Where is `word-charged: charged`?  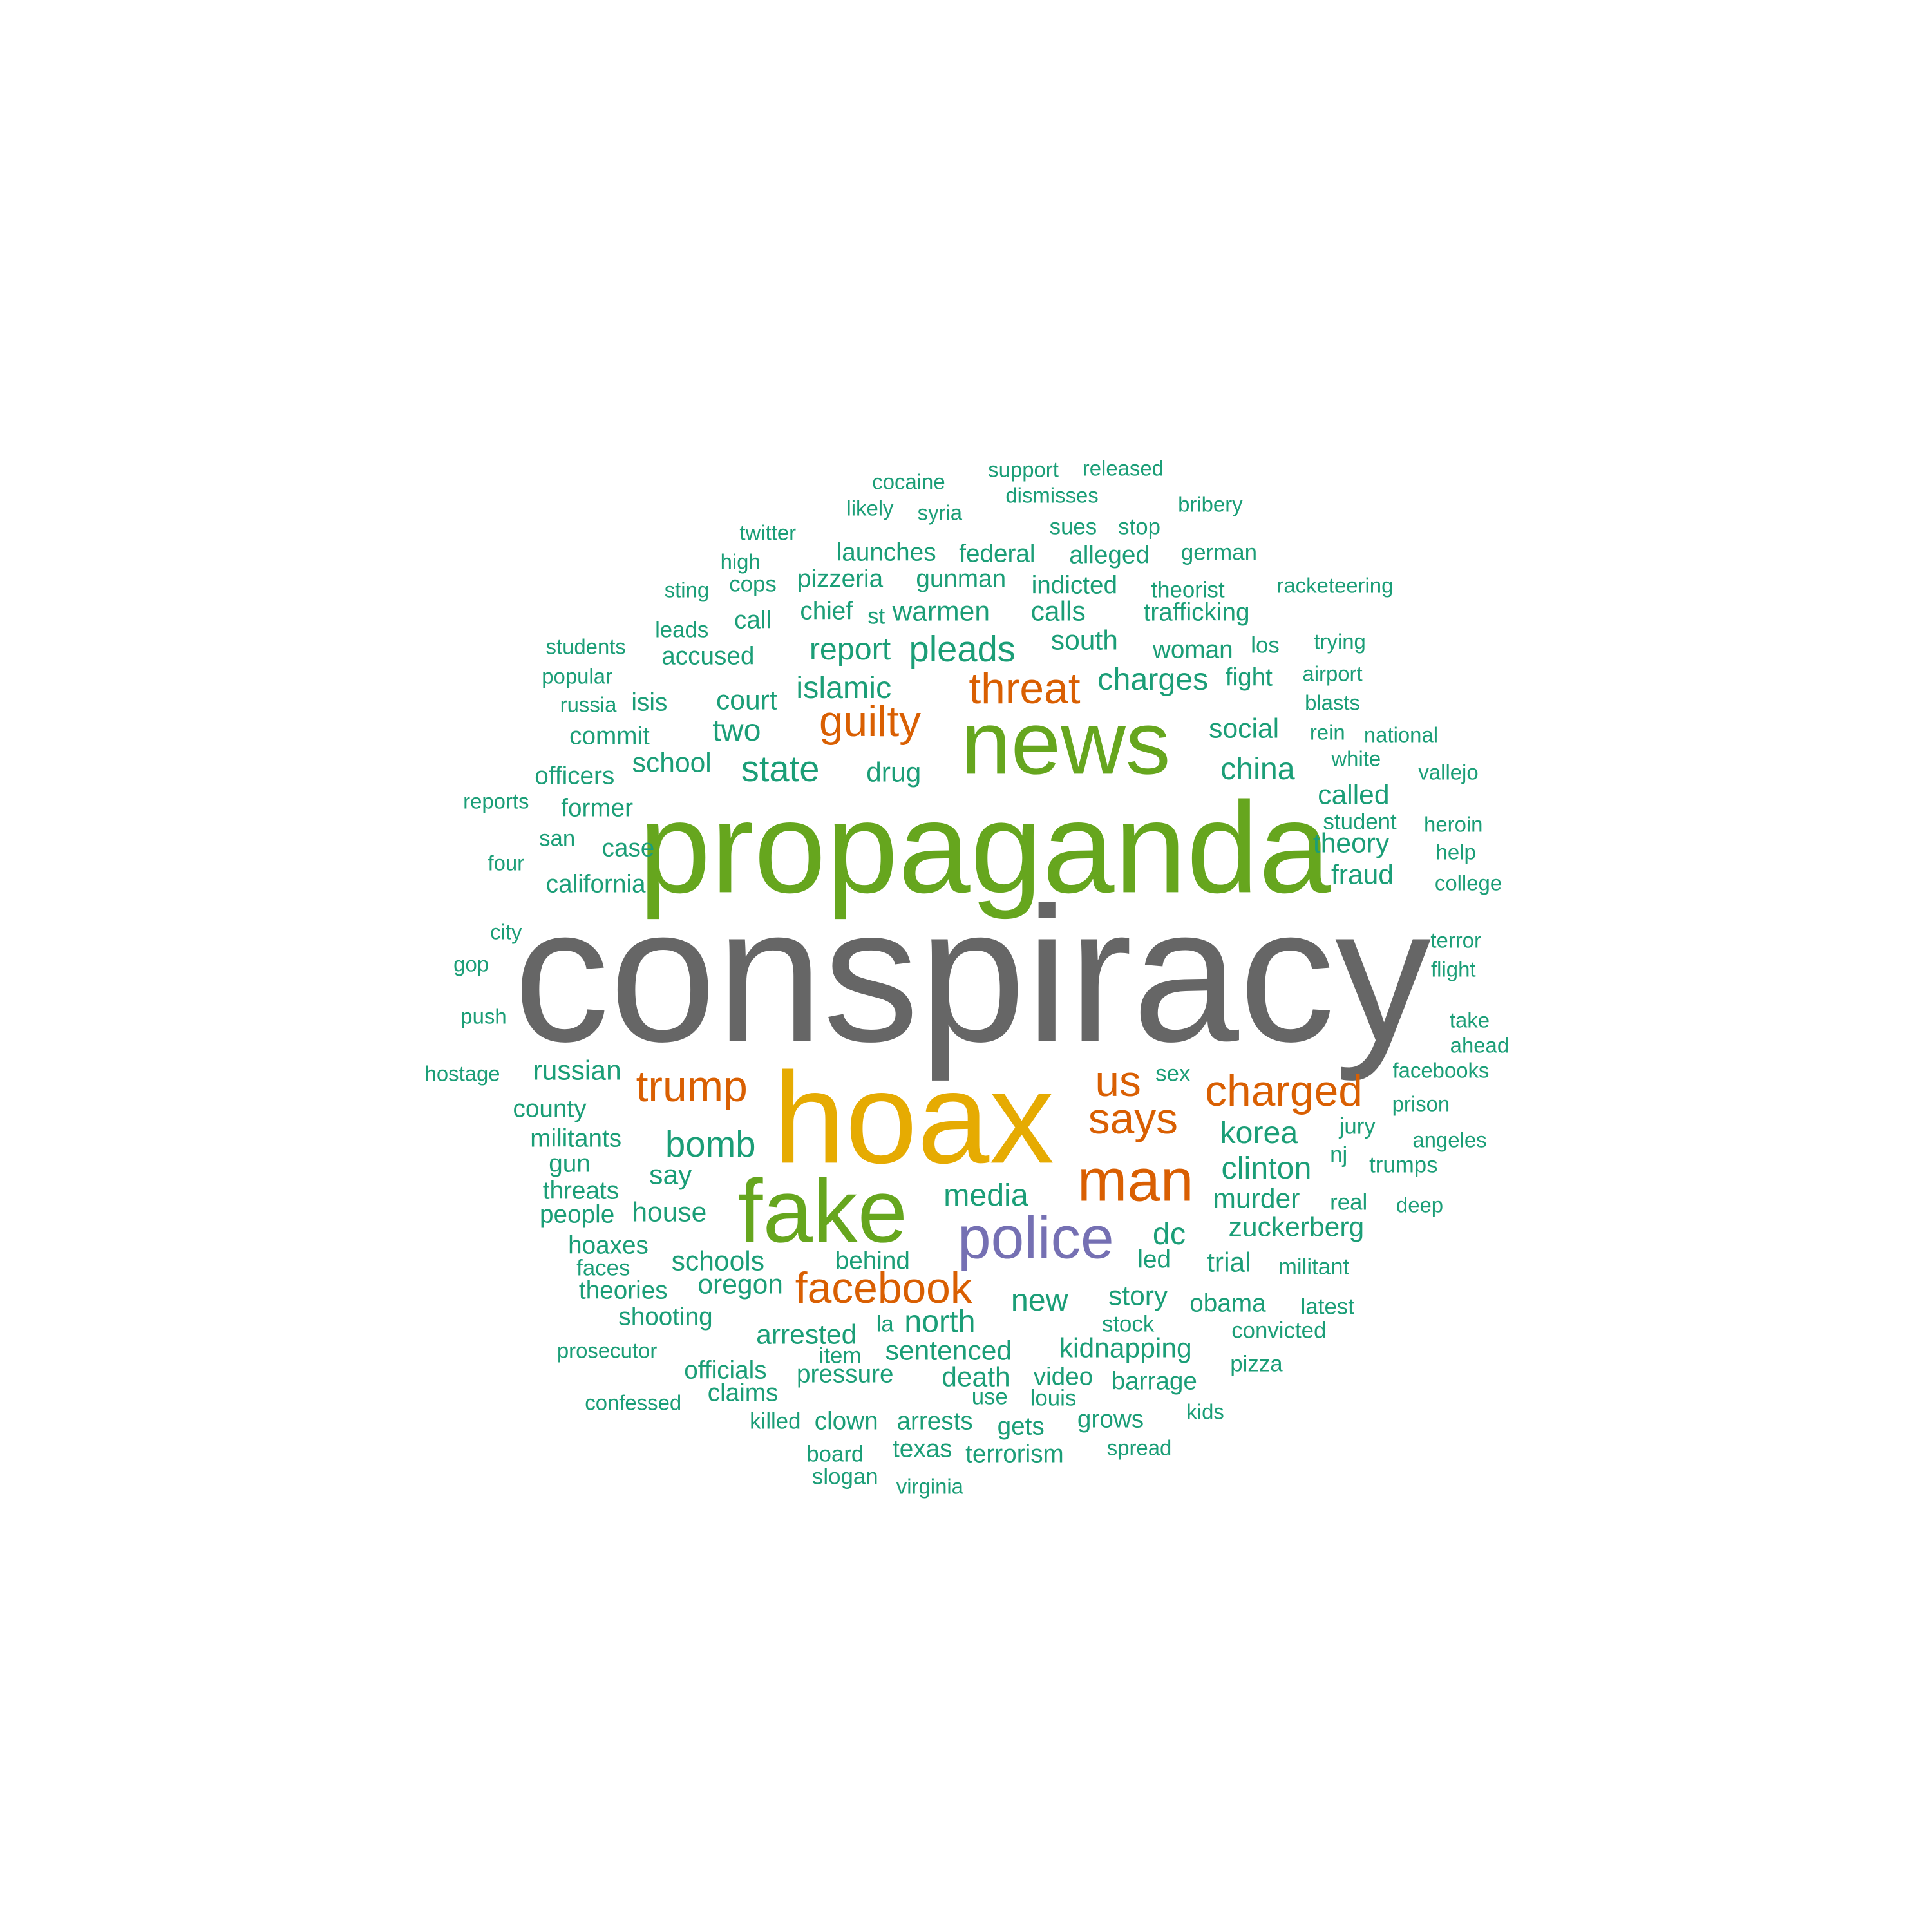 word-charged: charged is located at coordinates (1284, 1092).